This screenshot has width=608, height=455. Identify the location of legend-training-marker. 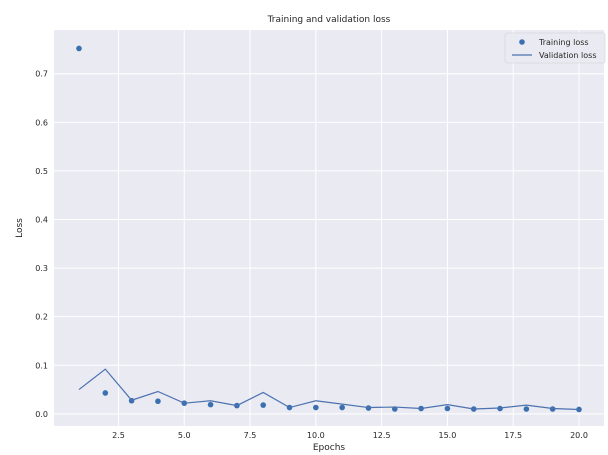
(522, 42).